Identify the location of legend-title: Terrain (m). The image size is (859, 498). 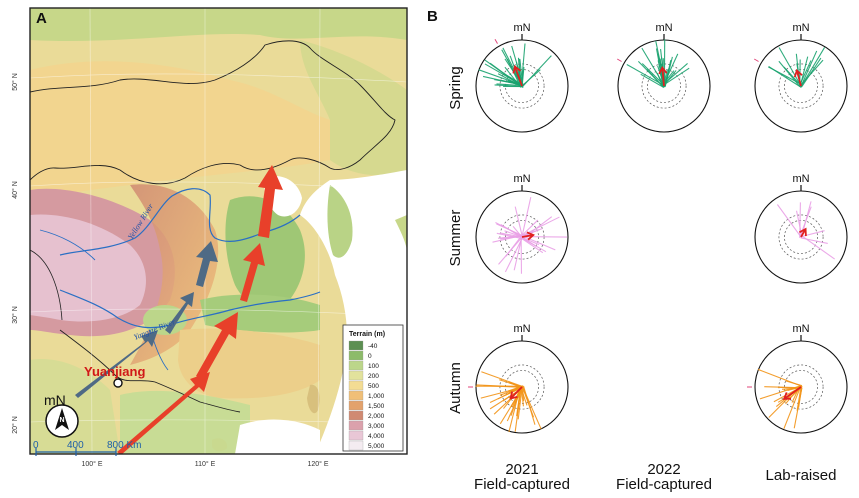
(367, 334).